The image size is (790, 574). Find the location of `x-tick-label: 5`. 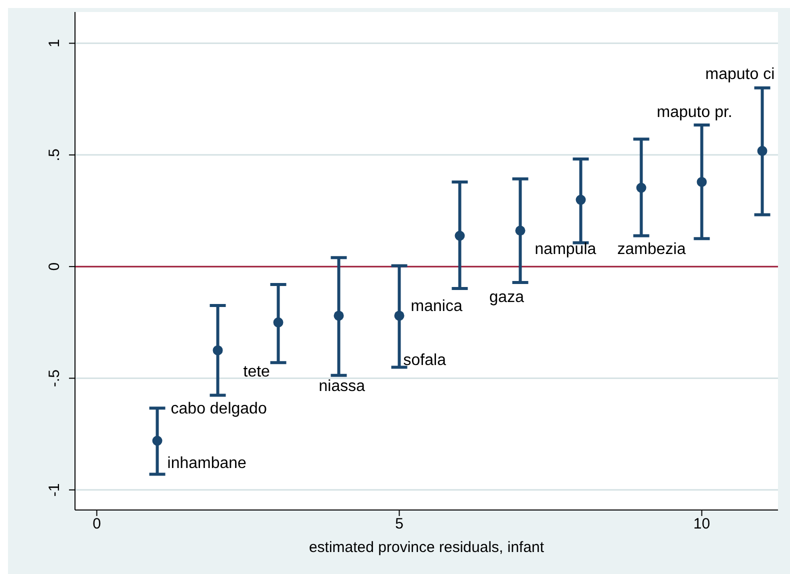

x-tick-label: 5 is located at coordinates (399, 524).